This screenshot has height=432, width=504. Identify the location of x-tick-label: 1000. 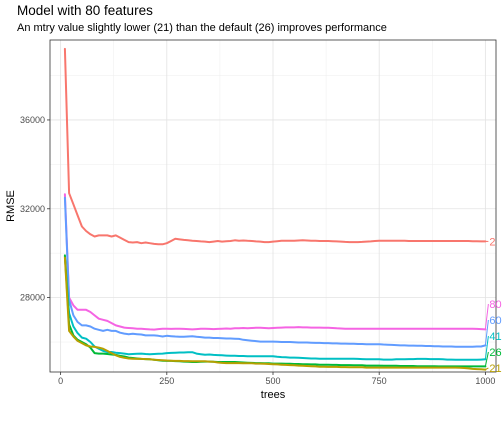
(485, 381).